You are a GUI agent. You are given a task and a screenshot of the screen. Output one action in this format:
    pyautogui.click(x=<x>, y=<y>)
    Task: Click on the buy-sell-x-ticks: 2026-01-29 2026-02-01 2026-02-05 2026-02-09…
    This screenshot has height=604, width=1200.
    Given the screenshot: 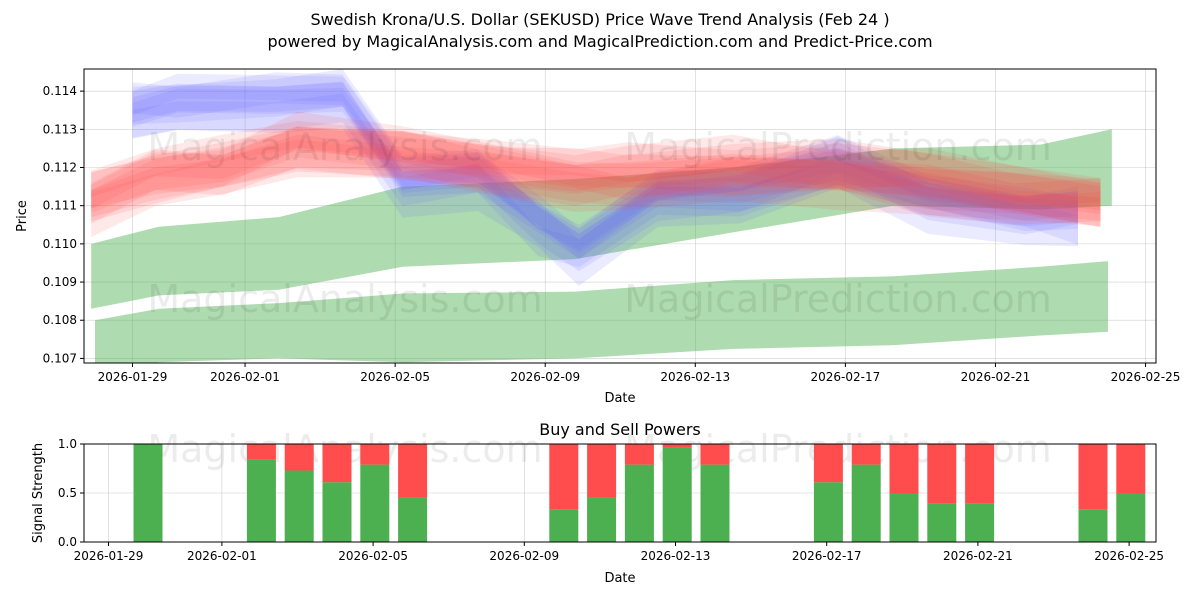 What is the action you would take?
    pyautogui.click(x=619, y=552)
    